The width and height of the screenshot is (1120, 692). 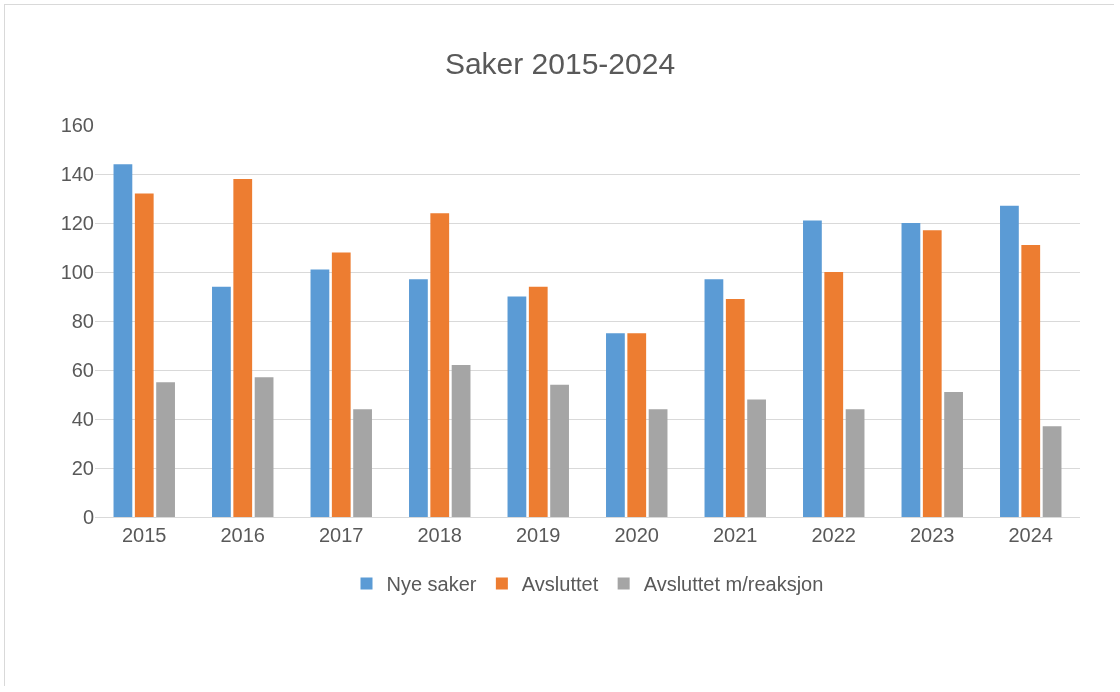 What do you see at coordinates (82, 468) in the screenshot?
I see `y-tick-label: 20` at bounding box center [82, 468].